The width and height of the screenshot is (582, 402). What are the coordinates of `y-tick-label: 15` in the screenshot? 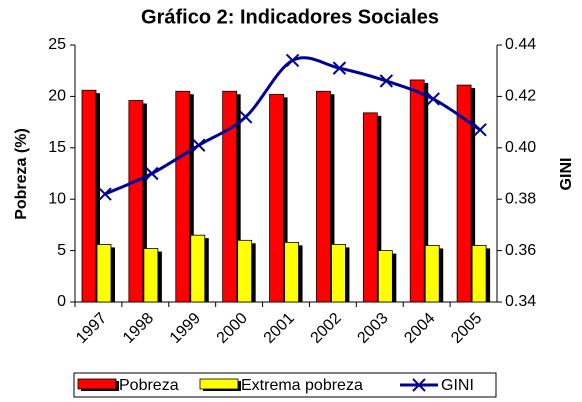 It's located at (57, 147).